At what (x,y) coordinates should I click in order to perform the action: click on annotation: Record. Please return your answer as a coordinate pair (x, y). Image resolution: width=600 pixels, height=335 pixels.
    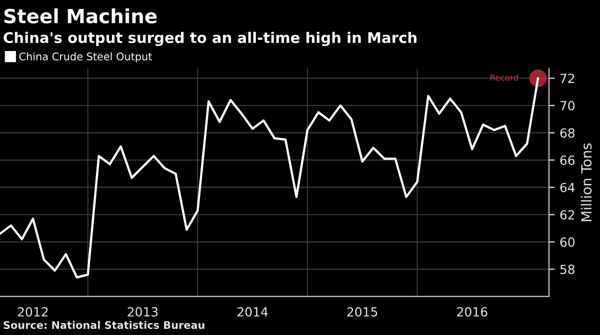
    Looking at the image, I should click on (504, 77).